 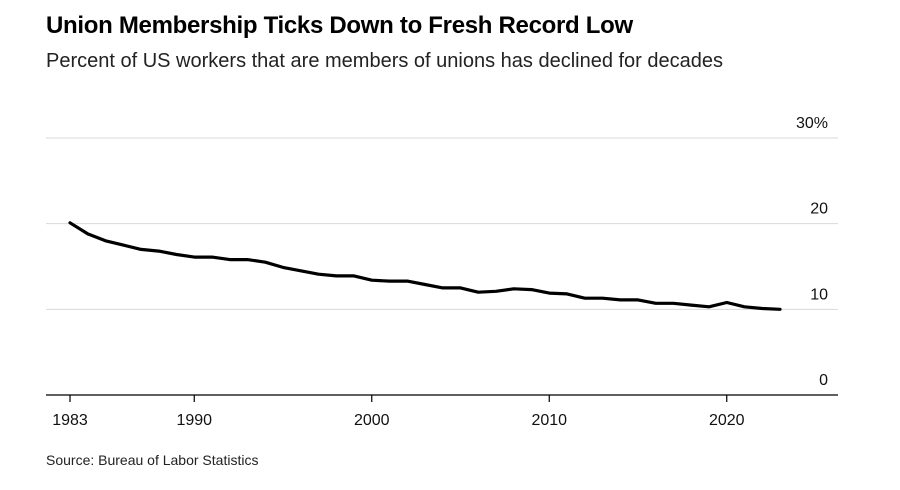 I want to click on x-tick-label-1990: 1990, so click(x=194, y=420).